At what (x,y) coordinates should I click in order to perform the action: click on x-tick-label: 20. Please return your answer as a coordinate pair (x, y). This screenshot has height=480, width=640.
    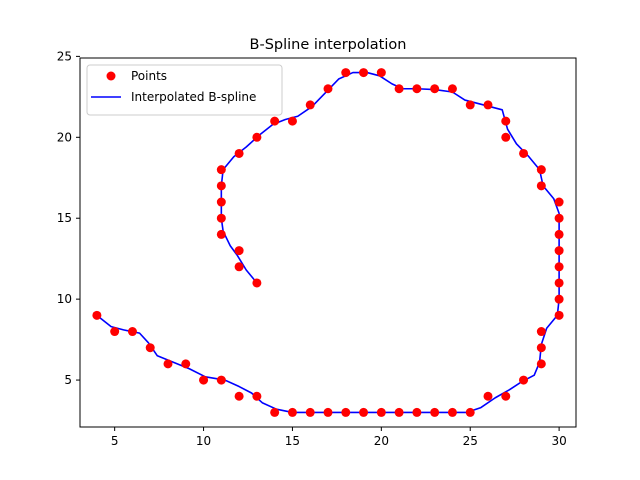
    Looking at the image, I should click on (381, 441).